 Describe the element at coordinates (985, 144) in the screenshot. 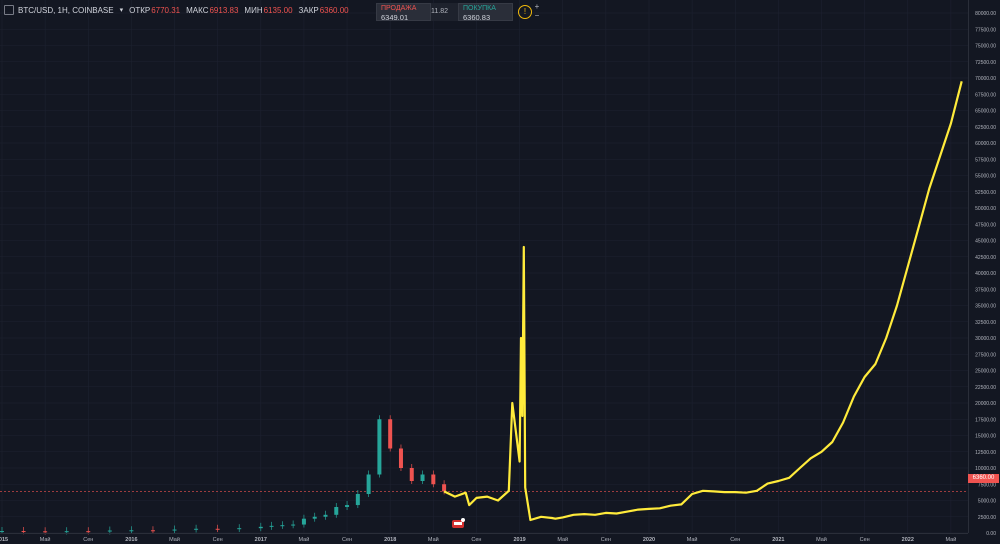

I see `price-tick-label: 60000.00` at that location.